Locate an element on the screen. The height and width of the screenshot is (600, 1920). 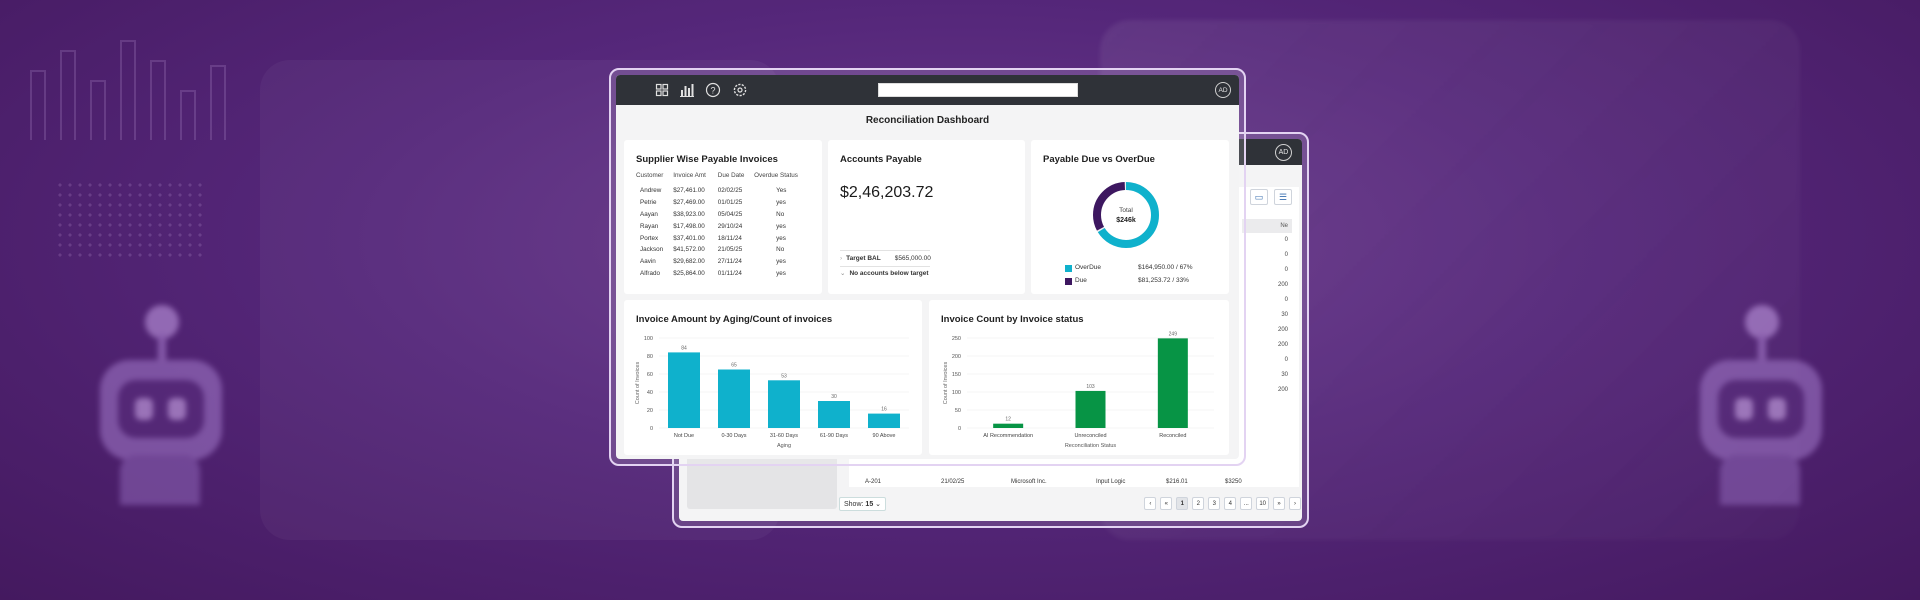
legend-label: Due is located at coordinates (1081, 280).